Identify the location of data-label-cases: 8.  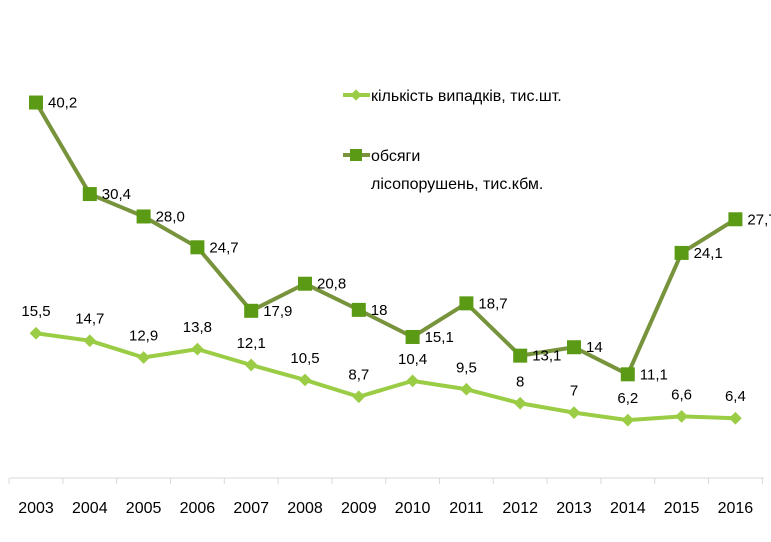
(520, 381).